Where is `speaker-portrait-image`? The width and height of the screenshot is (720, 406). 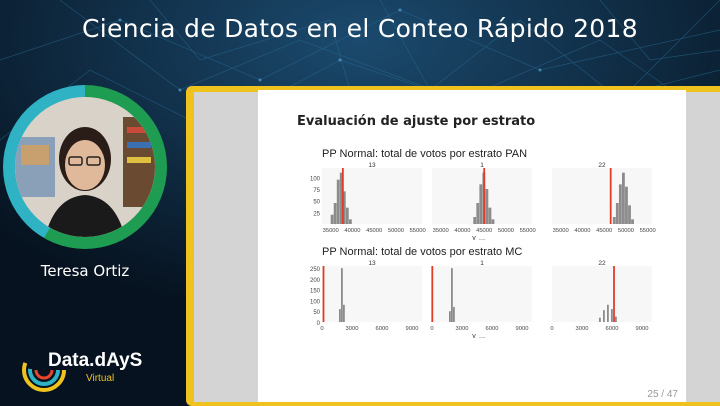 speaker-portrait-image is located at coordinates (85, 167).